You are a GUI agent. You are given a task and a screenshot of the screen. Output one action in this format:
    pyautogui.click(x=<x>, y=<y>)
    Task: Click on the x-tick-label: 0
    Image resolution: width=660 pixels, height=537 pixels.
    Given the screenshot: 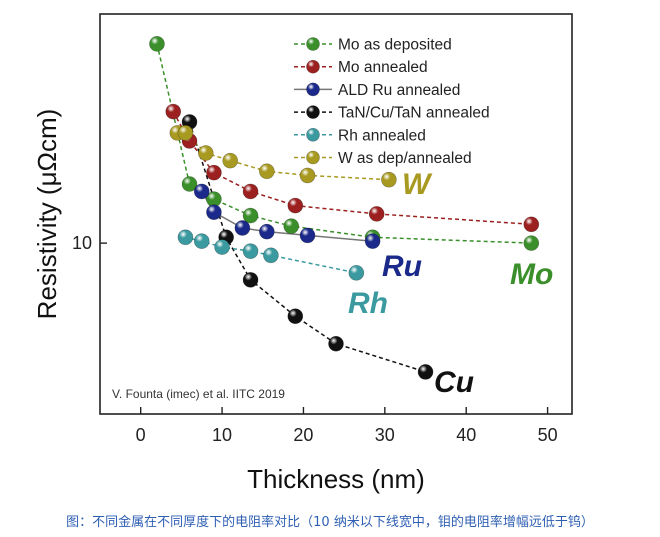 What is the action you would take?
    pyautogui.click(x=141, y=435)
    